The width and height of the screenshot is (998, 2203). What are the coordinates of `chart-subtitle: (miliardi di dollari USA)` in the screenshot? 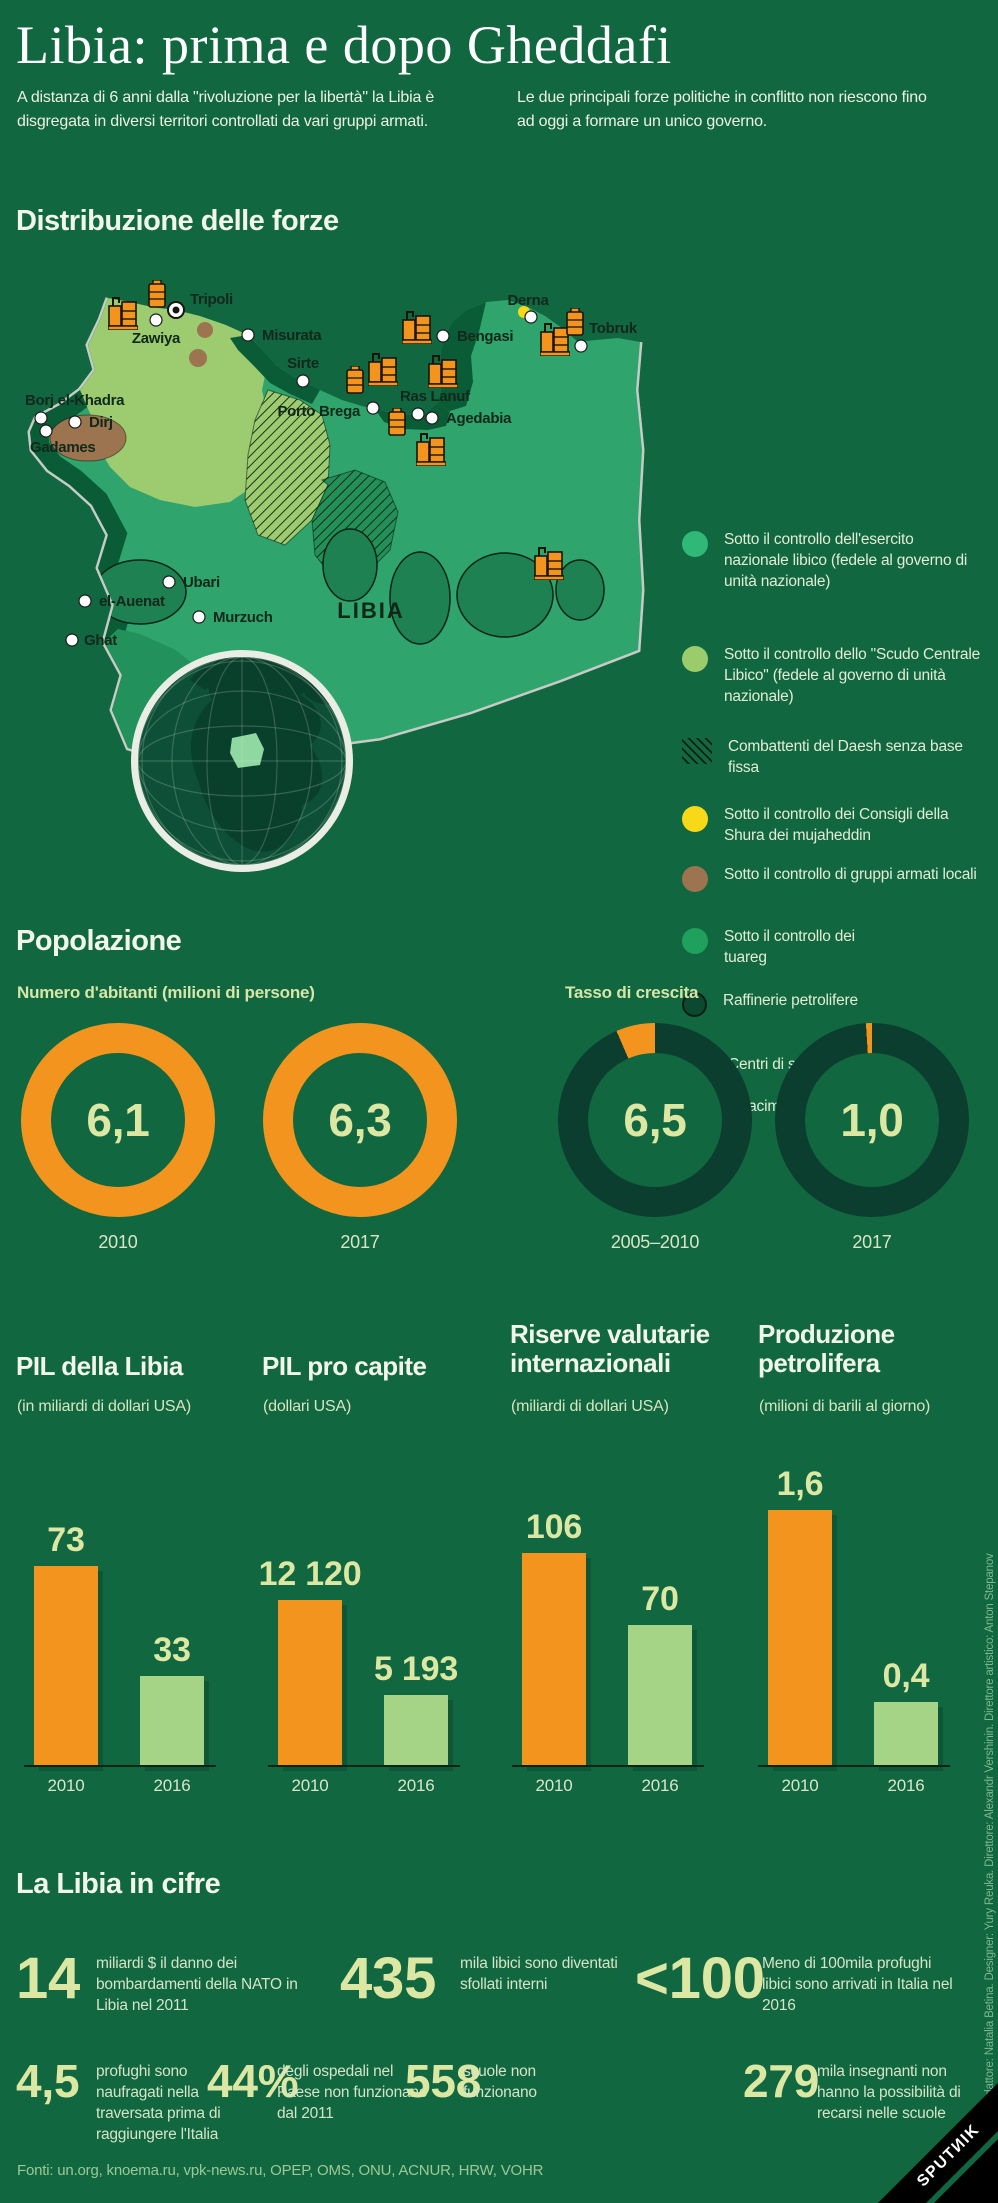 It's located at (590, 1406).